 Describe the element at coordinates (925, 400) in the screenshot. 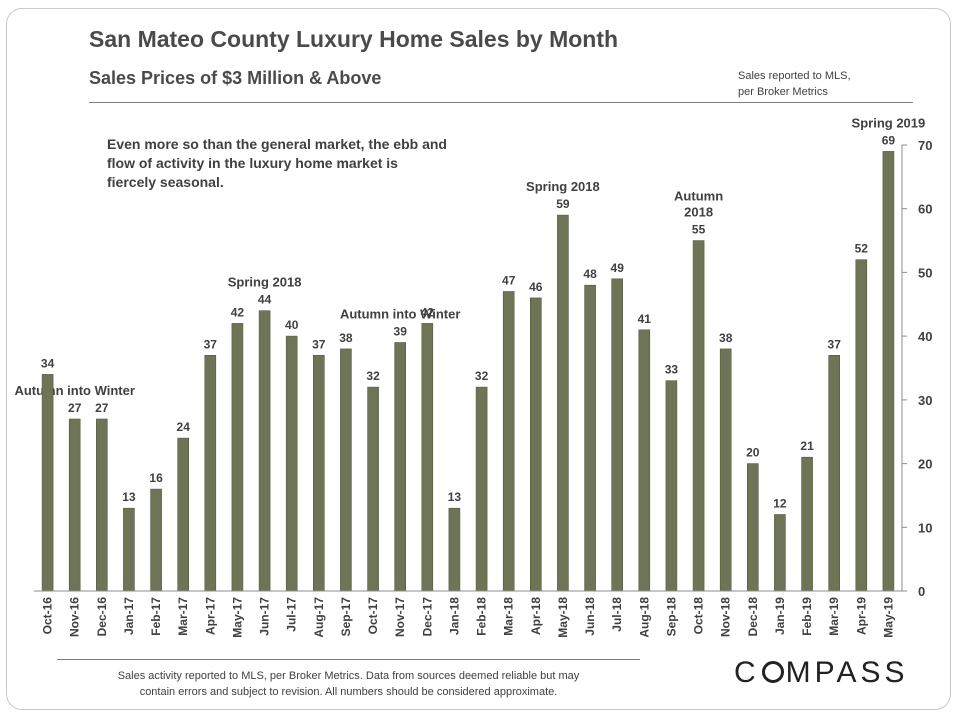

I see `y-tick-label: 30` at that location.